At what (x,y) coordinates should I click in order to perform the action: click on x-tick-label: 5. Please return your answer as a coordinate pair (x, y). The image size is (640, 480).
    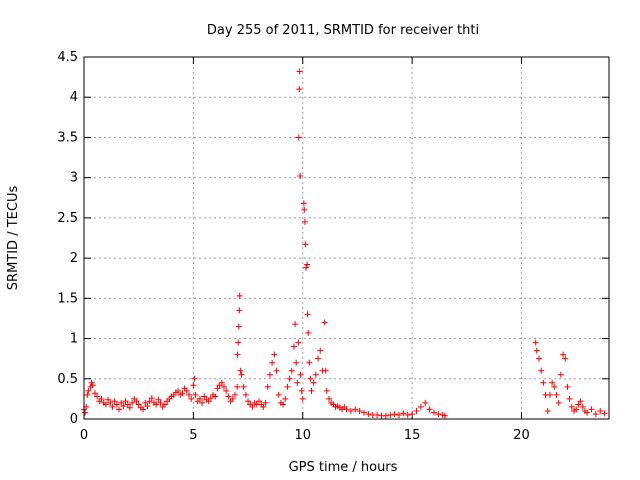
    Looking at the image, I should click on (193, 435).